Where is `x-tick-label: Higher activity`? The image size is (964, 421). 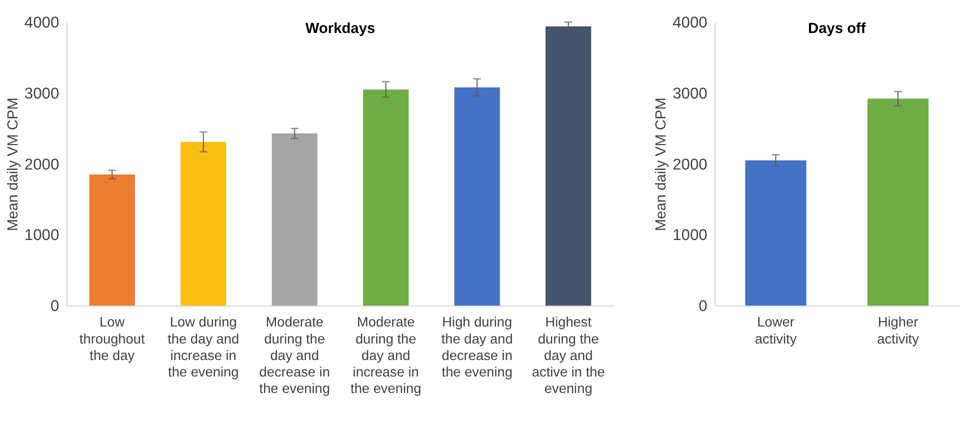 x-tick-label: Higher activity is located at coordinates (898, 330).